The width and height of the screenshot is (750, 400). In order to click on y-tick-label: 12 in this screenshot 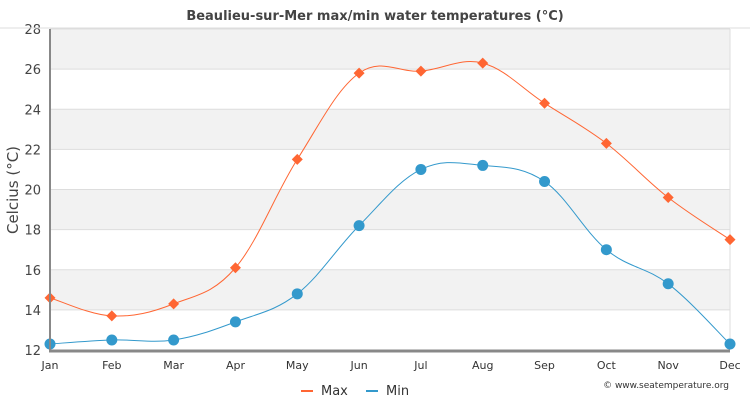, I will do `click(32, 351)`.